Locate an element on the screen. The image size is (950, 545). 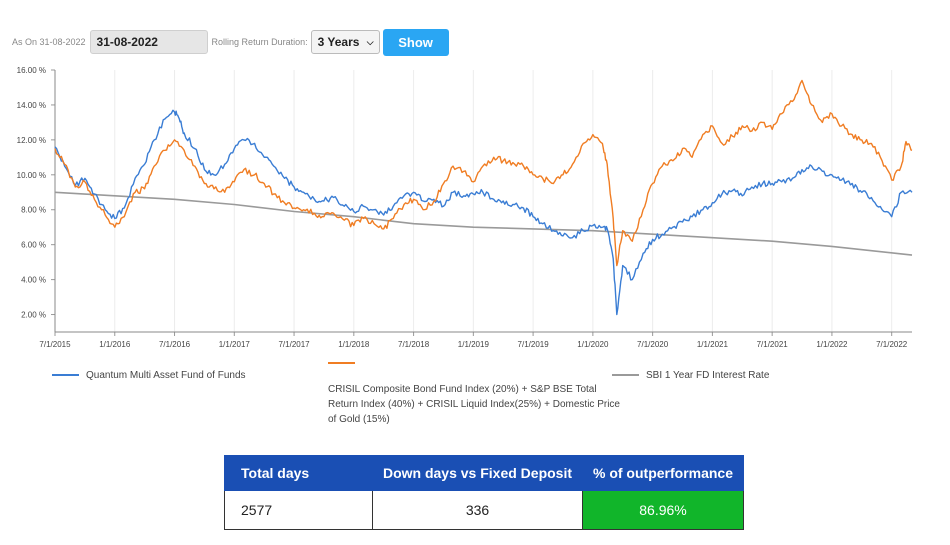
x-tick-label: 7/1/2016 is located at coordinates (175, 344).